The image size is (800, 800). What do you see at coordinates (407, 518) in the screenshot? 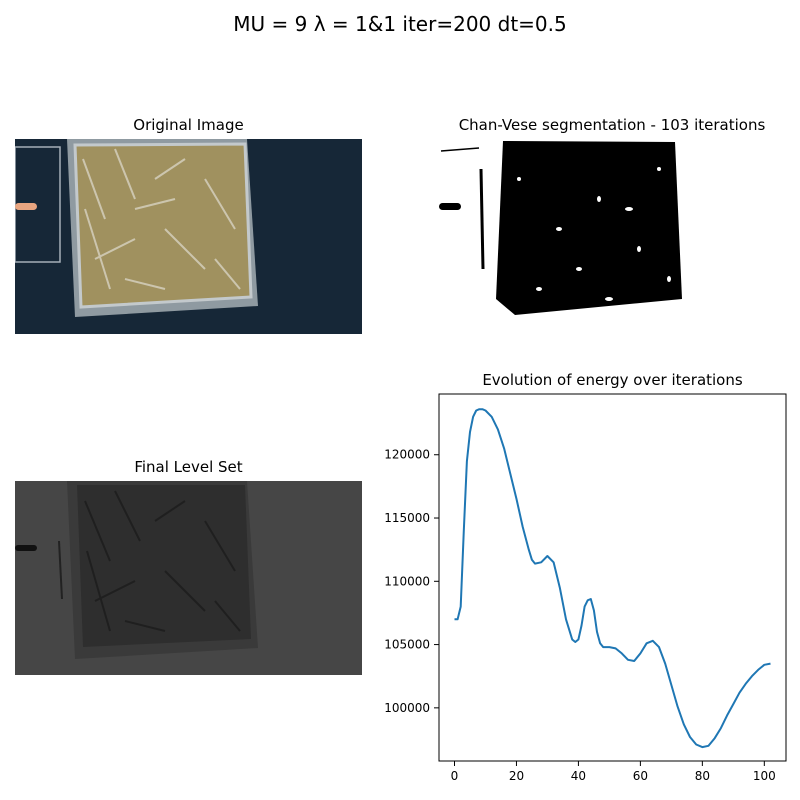
I see `y-tick-label: 115000` at bounding box center [407, 518].